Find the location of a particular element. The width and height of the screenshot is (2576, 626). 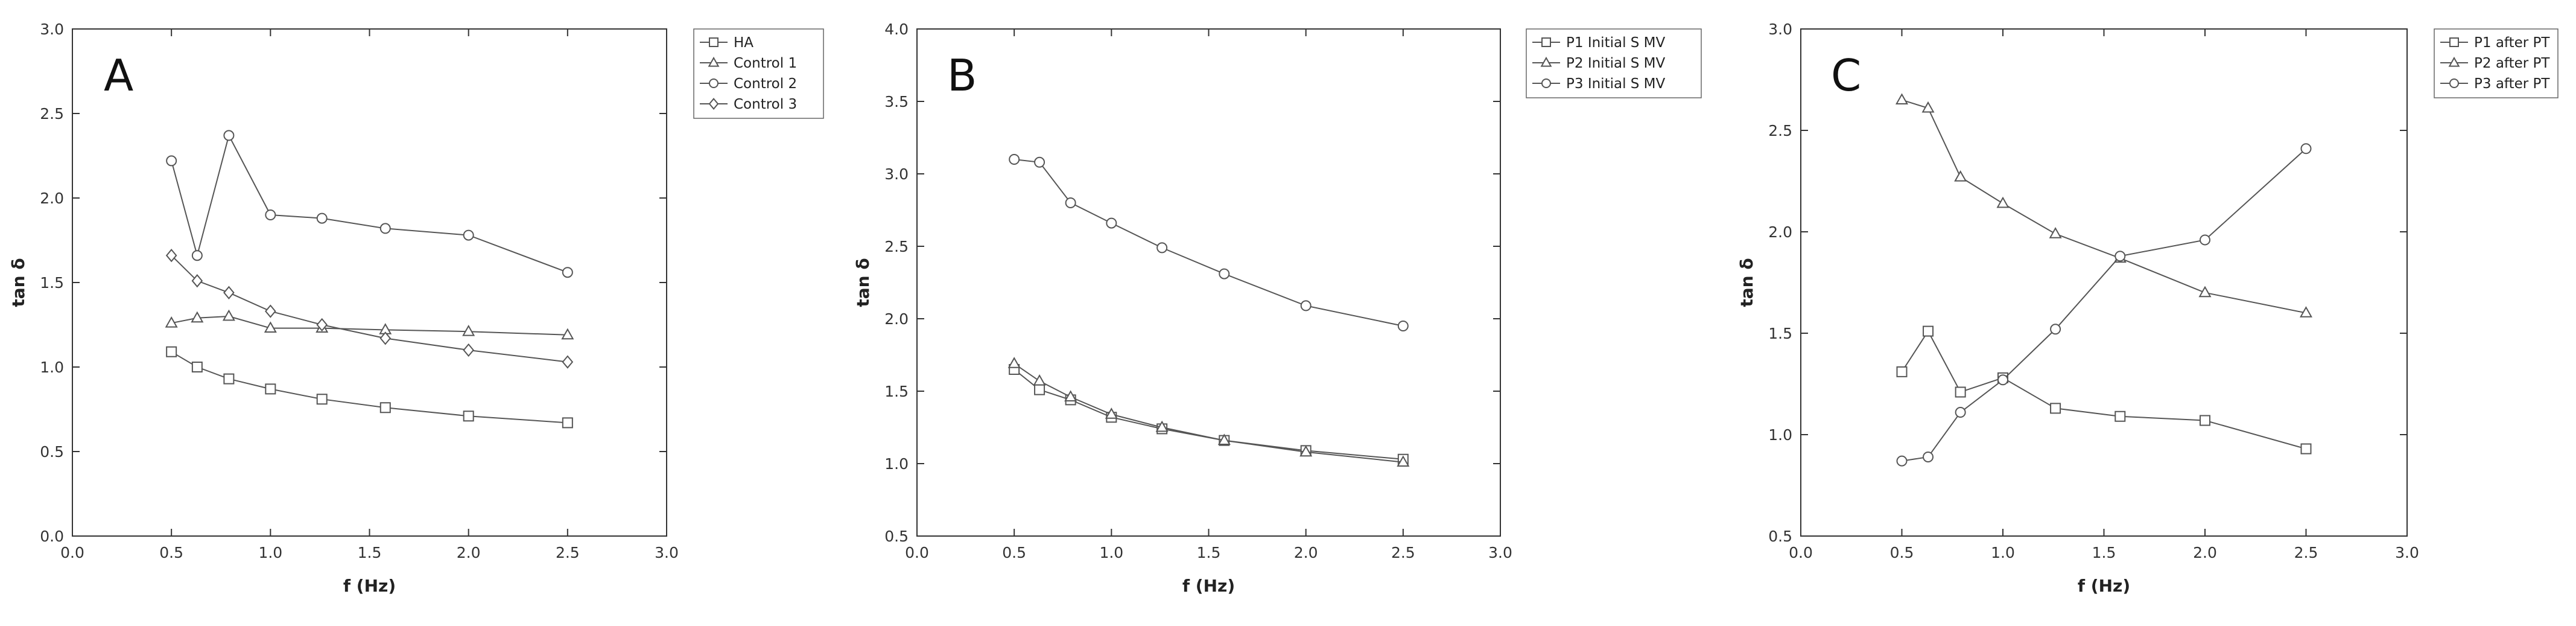

series-p2-initial-s-mv is located at coordinates (1208, 412).